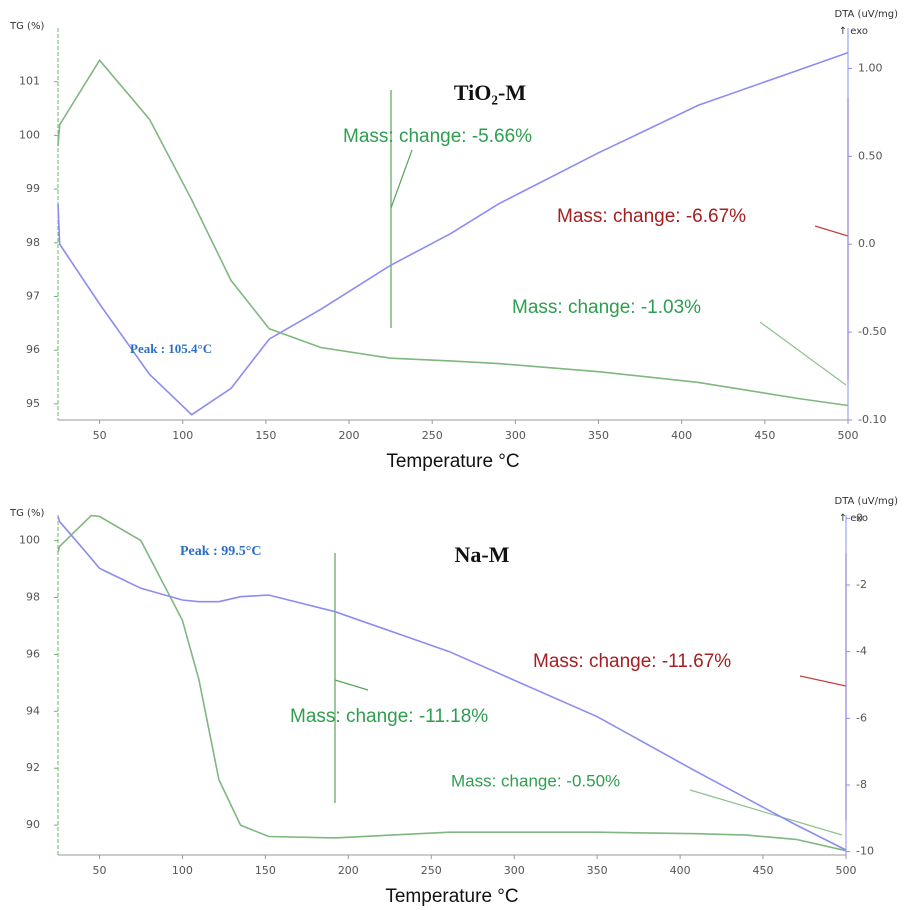 Image resolution: width=908 pixels, height=910 pixels. Describe the element at coordinates (861, 651) in the screenshot. I see `y2-tick-label: -4` at that location.